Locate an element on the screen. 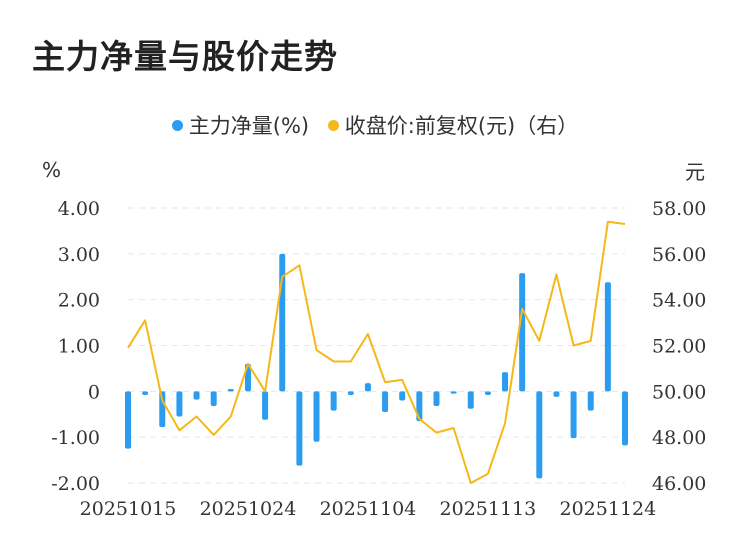 Image resolution: width=750 pixels, height=558 pixels. legend-item-net-flow: 主力净量(%) is located at coordinates (240, 125).